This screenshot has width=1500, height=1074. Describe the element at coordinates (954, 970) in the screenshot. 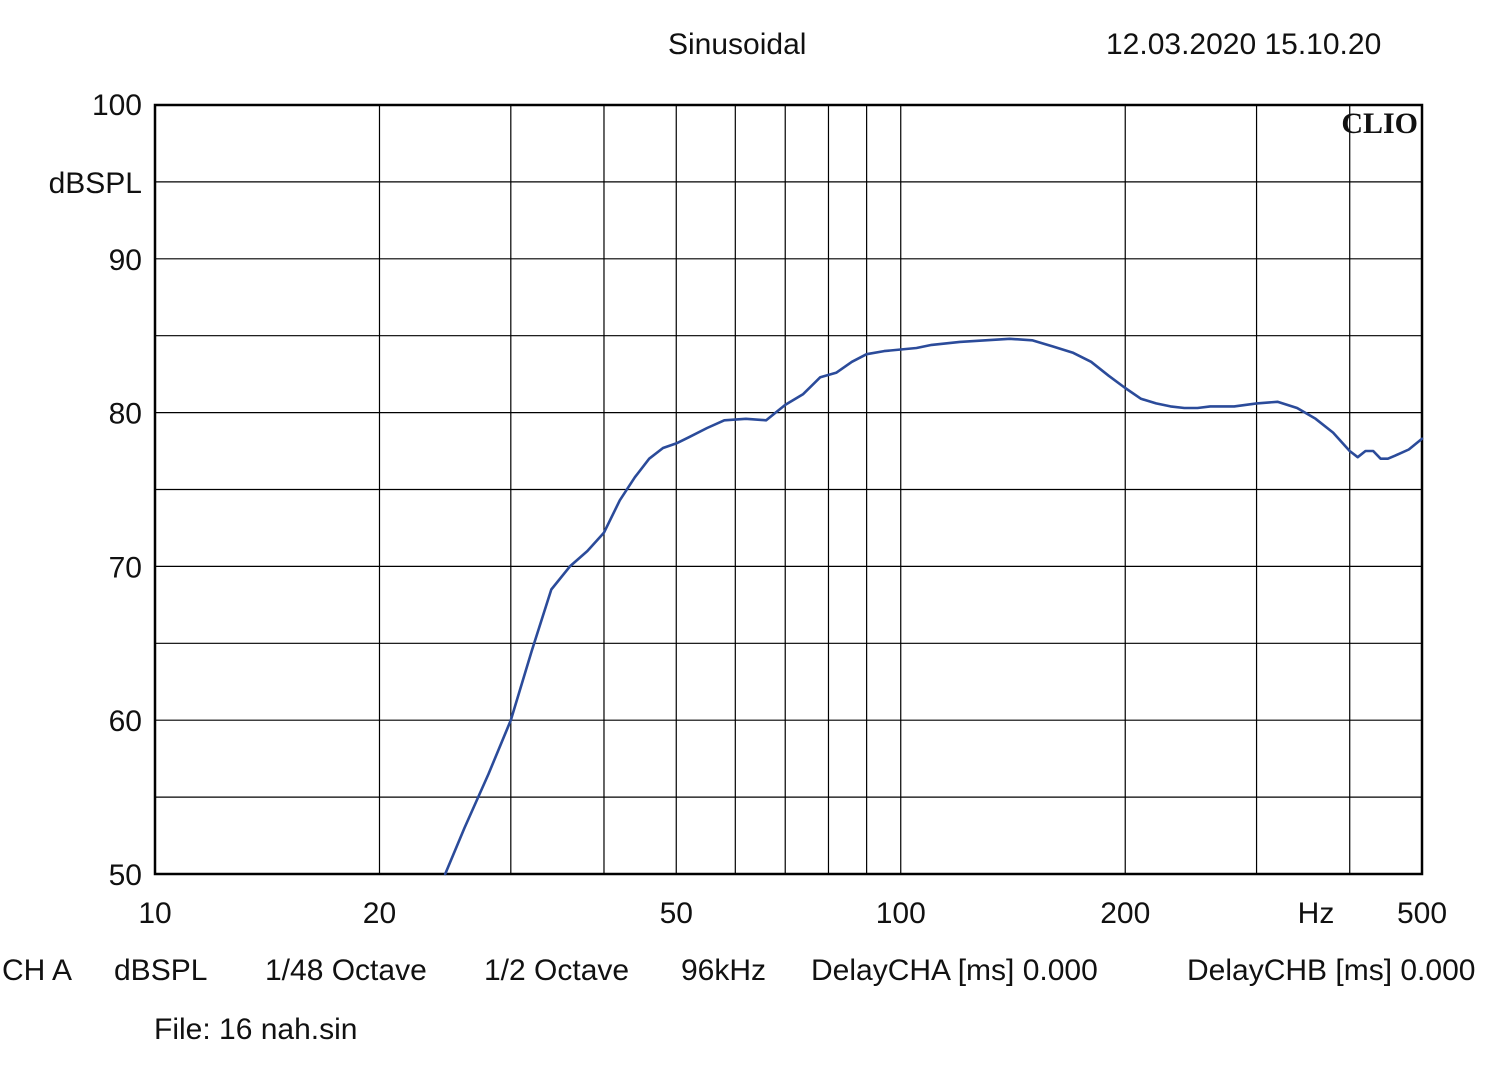

I see `delay-cha-label: DelayCHA [ms] 0.000` at that location.